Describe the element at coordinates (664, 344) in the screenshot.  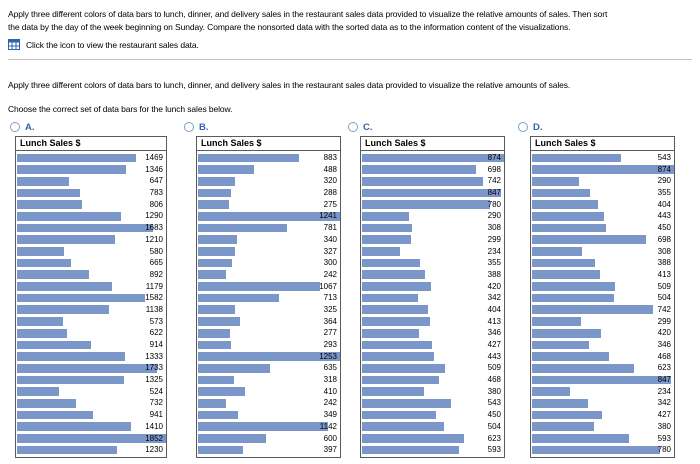
I see `data-bar-value: 346` at that location.